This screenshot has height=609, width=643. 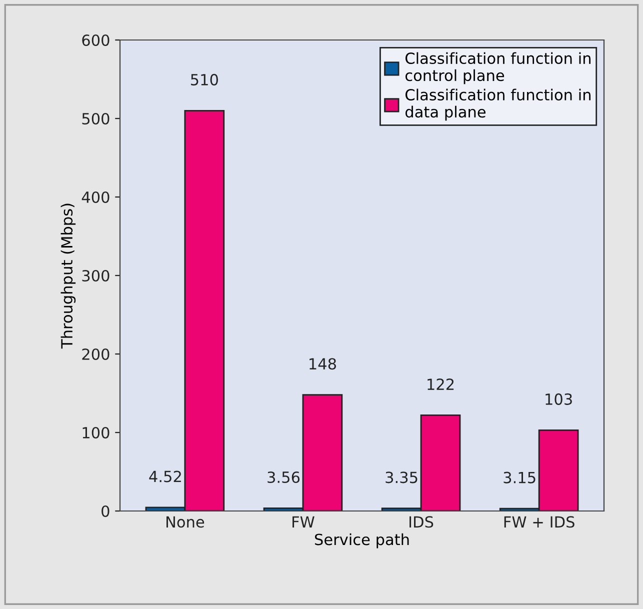 I want to click on data-label: 3.56, so click(x=284, y=477).